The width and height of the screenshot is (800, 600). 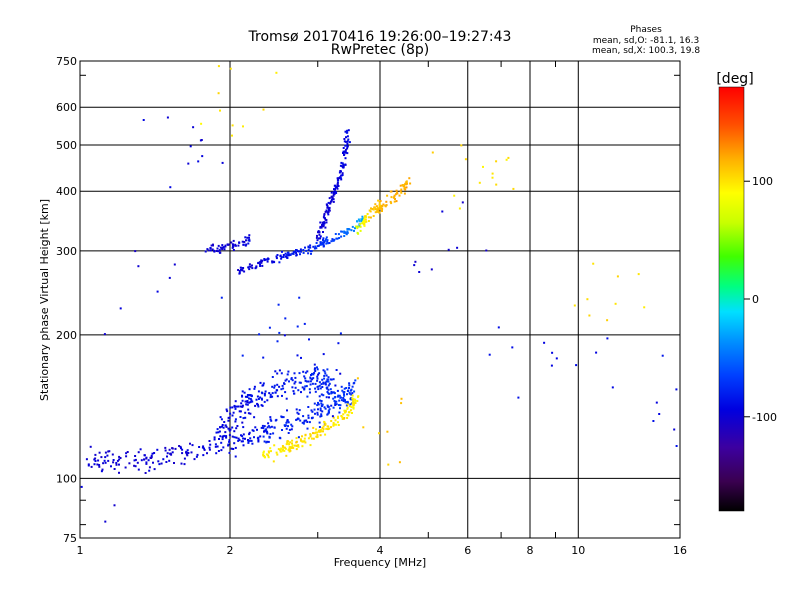 I want to click on x-tick-label: 10, so click(x=578, y=550).